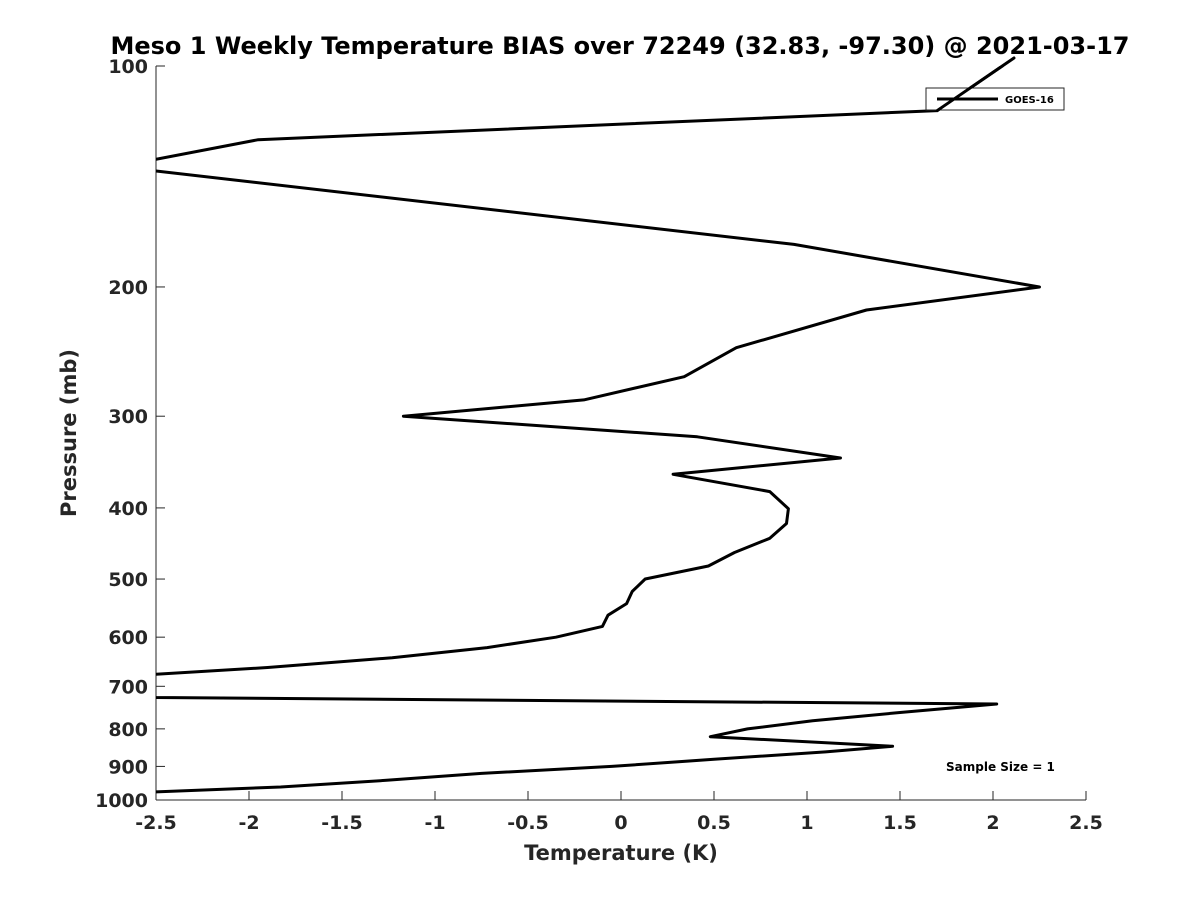  I want to click on y-tick-label: 100, so click(128, 67).